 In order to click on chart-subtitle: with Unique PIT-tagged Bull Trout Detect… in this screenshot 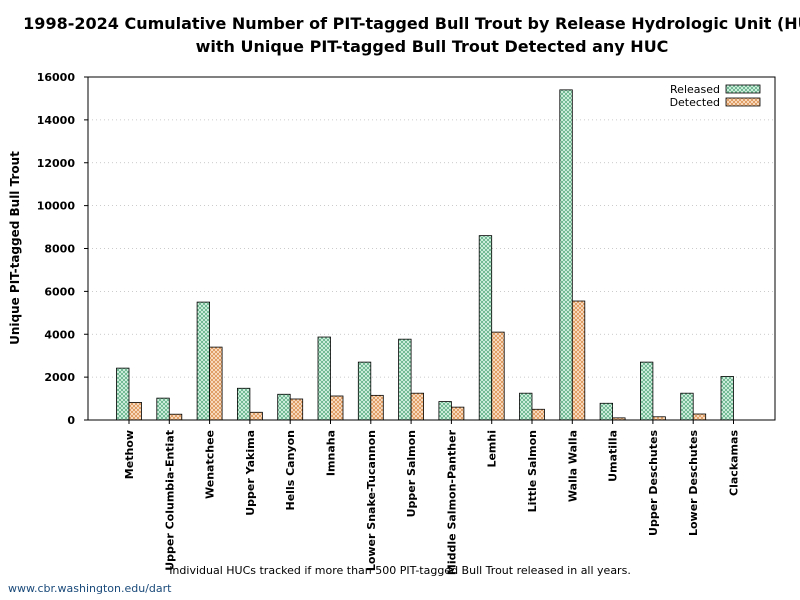, I will do `click(432, 46)`.